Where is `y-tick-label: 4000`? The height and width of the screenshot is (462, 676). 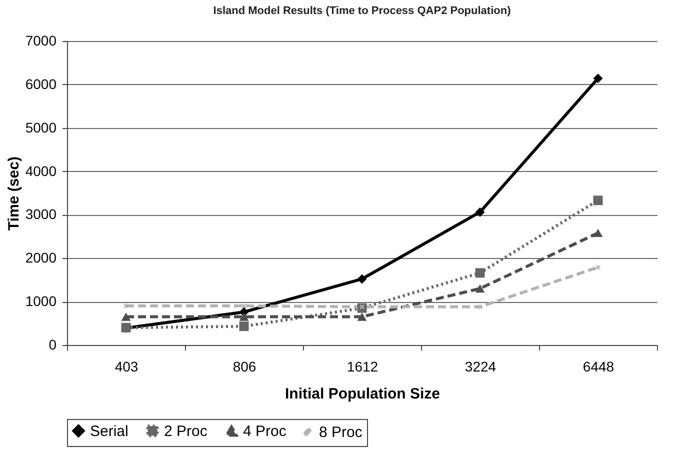 y-tick-label: 4000 is located at coordinates (41, 170).